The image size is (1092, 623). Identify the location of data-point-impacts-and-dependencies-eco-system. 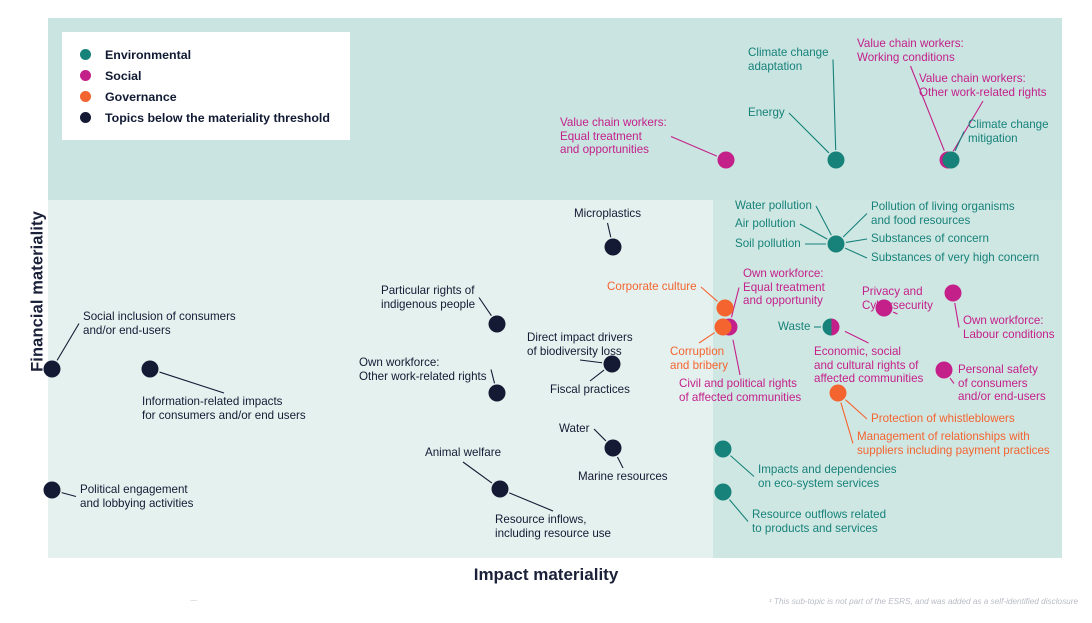
(723, 449).